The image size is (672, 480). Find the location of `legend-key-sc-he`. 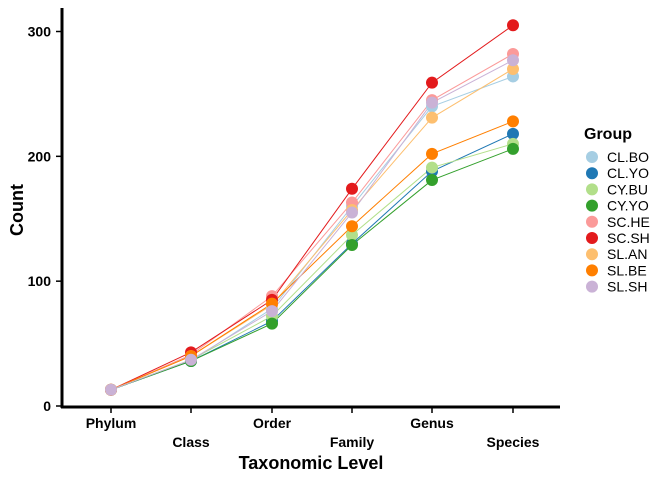

legend-key-sc-he is located at coordinates (592, 221).